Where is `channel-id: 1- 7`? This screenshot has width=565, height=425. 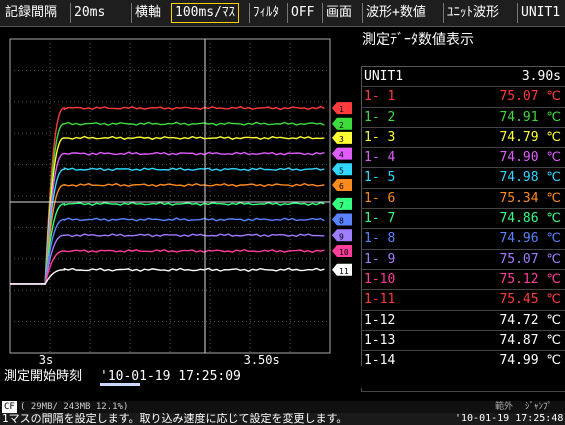
channel-id: 1- 7 is located at coordinates (380, 219).